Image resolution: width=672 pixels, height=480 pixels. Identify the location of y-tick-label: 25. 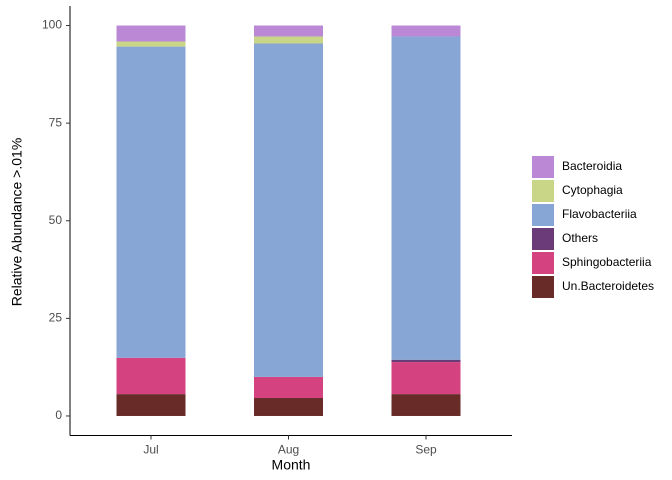
(56, 318).